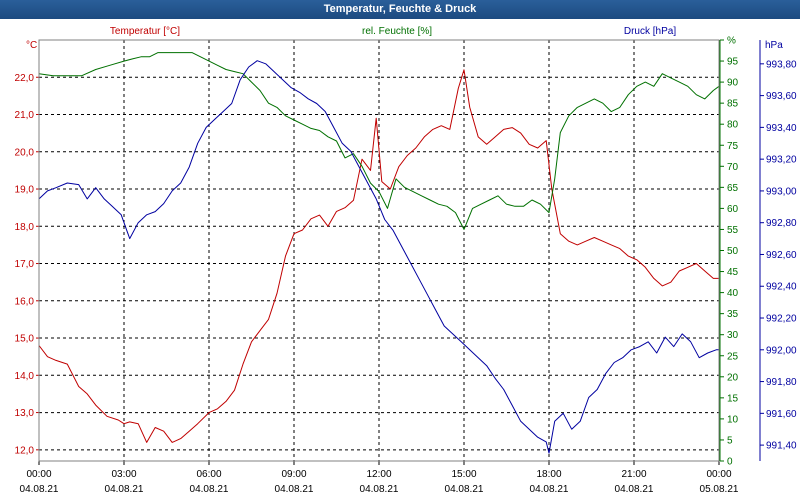 The image size is (800, 500). What do you see at coordinates (650, 31) in the screenshot?
I see `pressure-axis-label: Druck [hPa]` at bounding box center [650, 31].